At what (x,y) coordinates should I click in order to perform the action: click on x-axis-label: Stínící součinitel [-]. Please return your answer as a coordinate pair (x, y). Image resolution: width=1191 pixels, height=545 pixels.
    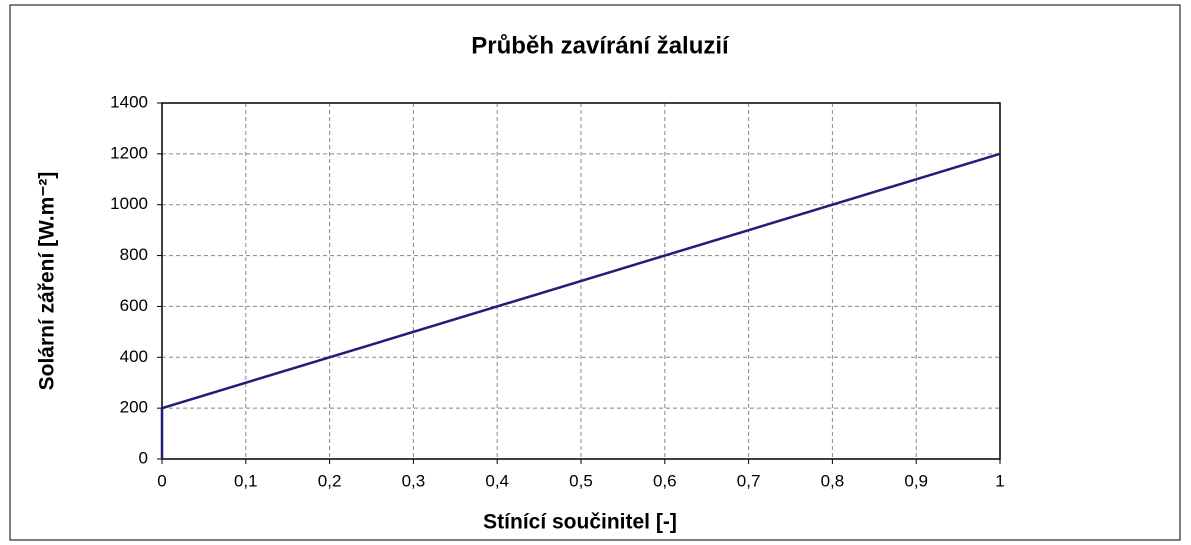
    Looking at the image, I should click on (580, 522).